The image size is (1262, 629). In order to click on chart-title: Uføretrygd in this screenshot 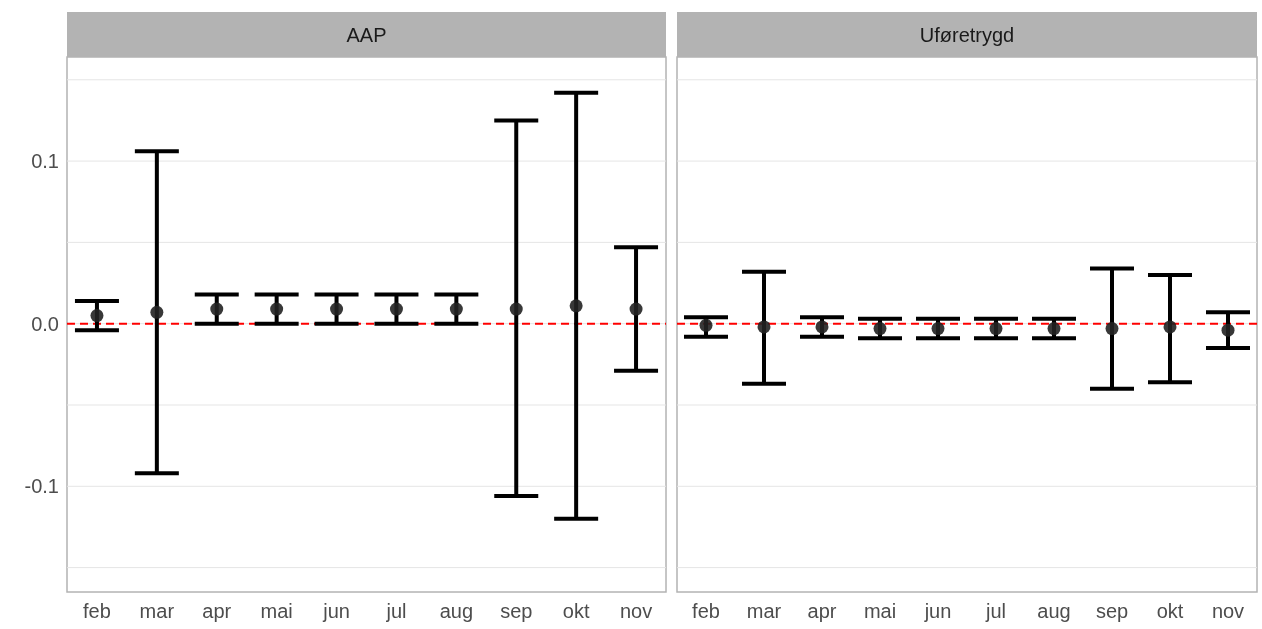, I will do `click(967, 34)`.